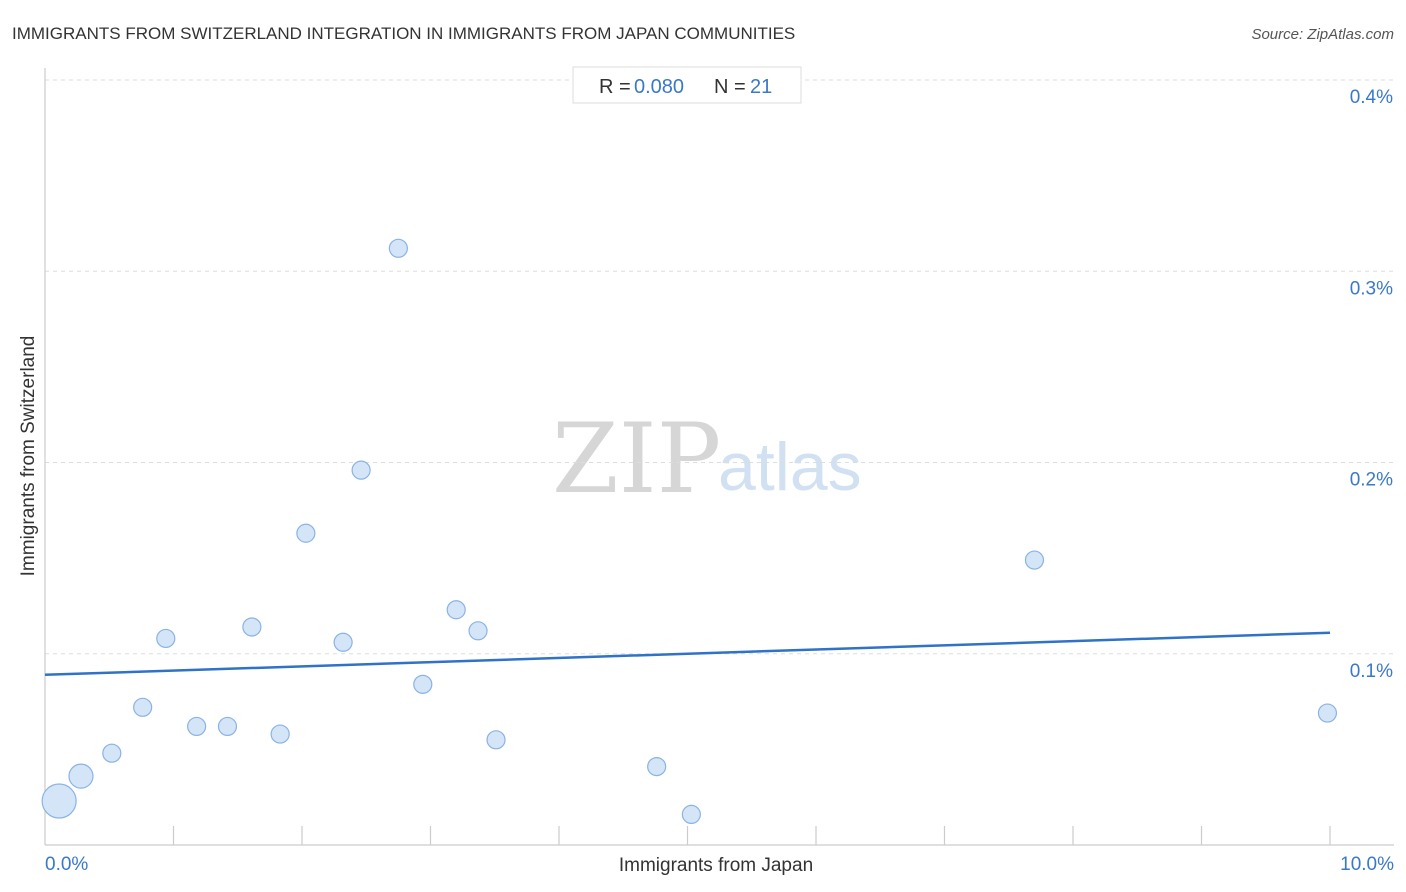 The image size is (1406, 892). I want to click on y-tick-label-2: 0.3%, so click(1371, 288).